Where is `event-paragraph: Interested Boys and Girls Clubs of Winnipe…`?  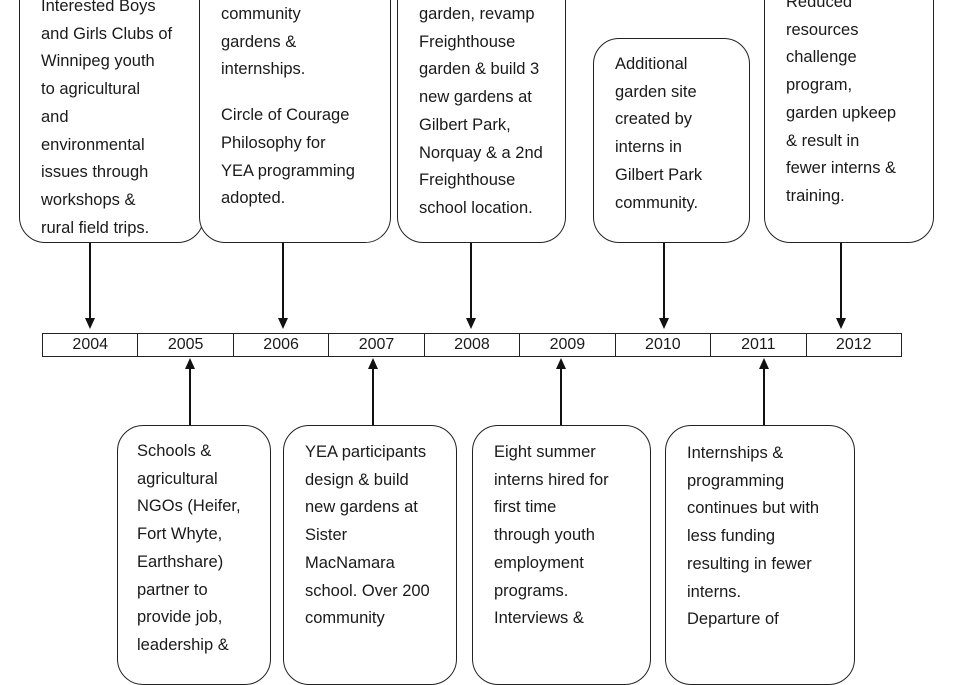 event-paragraph: Interested Boys and Girls Clubs of Winnipe… is located at coordinates (119, 121).